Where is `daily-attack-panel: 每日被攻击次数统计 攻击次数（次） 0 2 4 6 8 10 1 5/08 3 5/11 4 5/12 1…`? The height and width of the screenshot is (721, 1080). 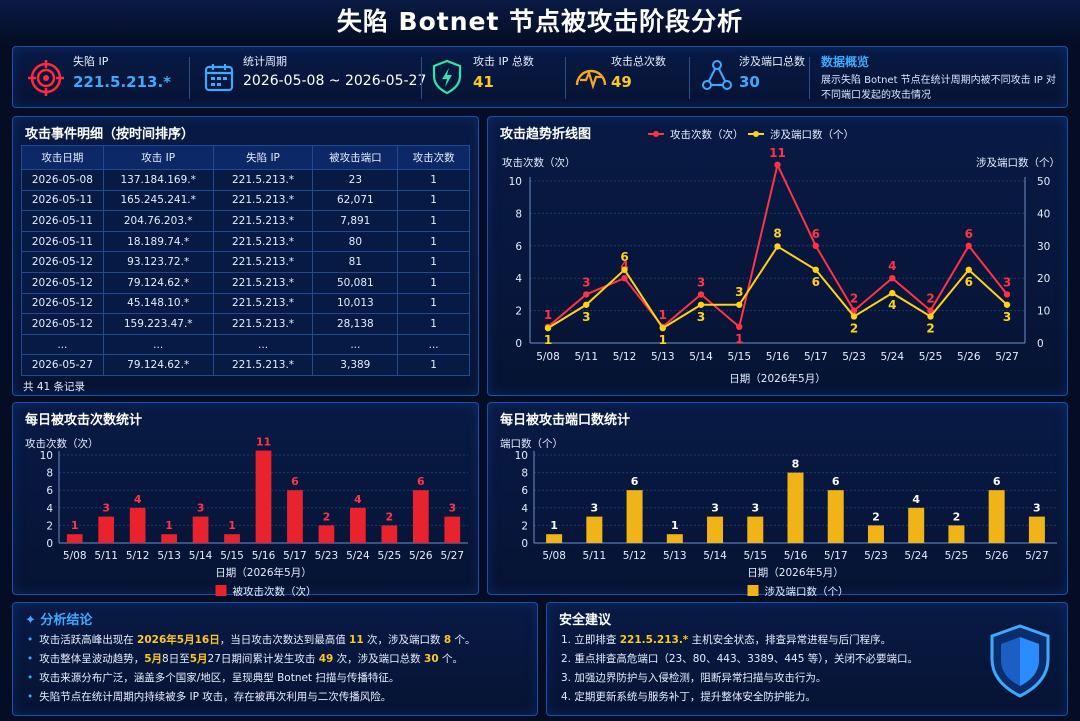 daily-attack-panel: 每日被攻击次数统计 攻击次数（次） 0 2 4 6 8 10 1 5/08 3 5/11 4 5/12 1… is located at coordinates (245, 499).